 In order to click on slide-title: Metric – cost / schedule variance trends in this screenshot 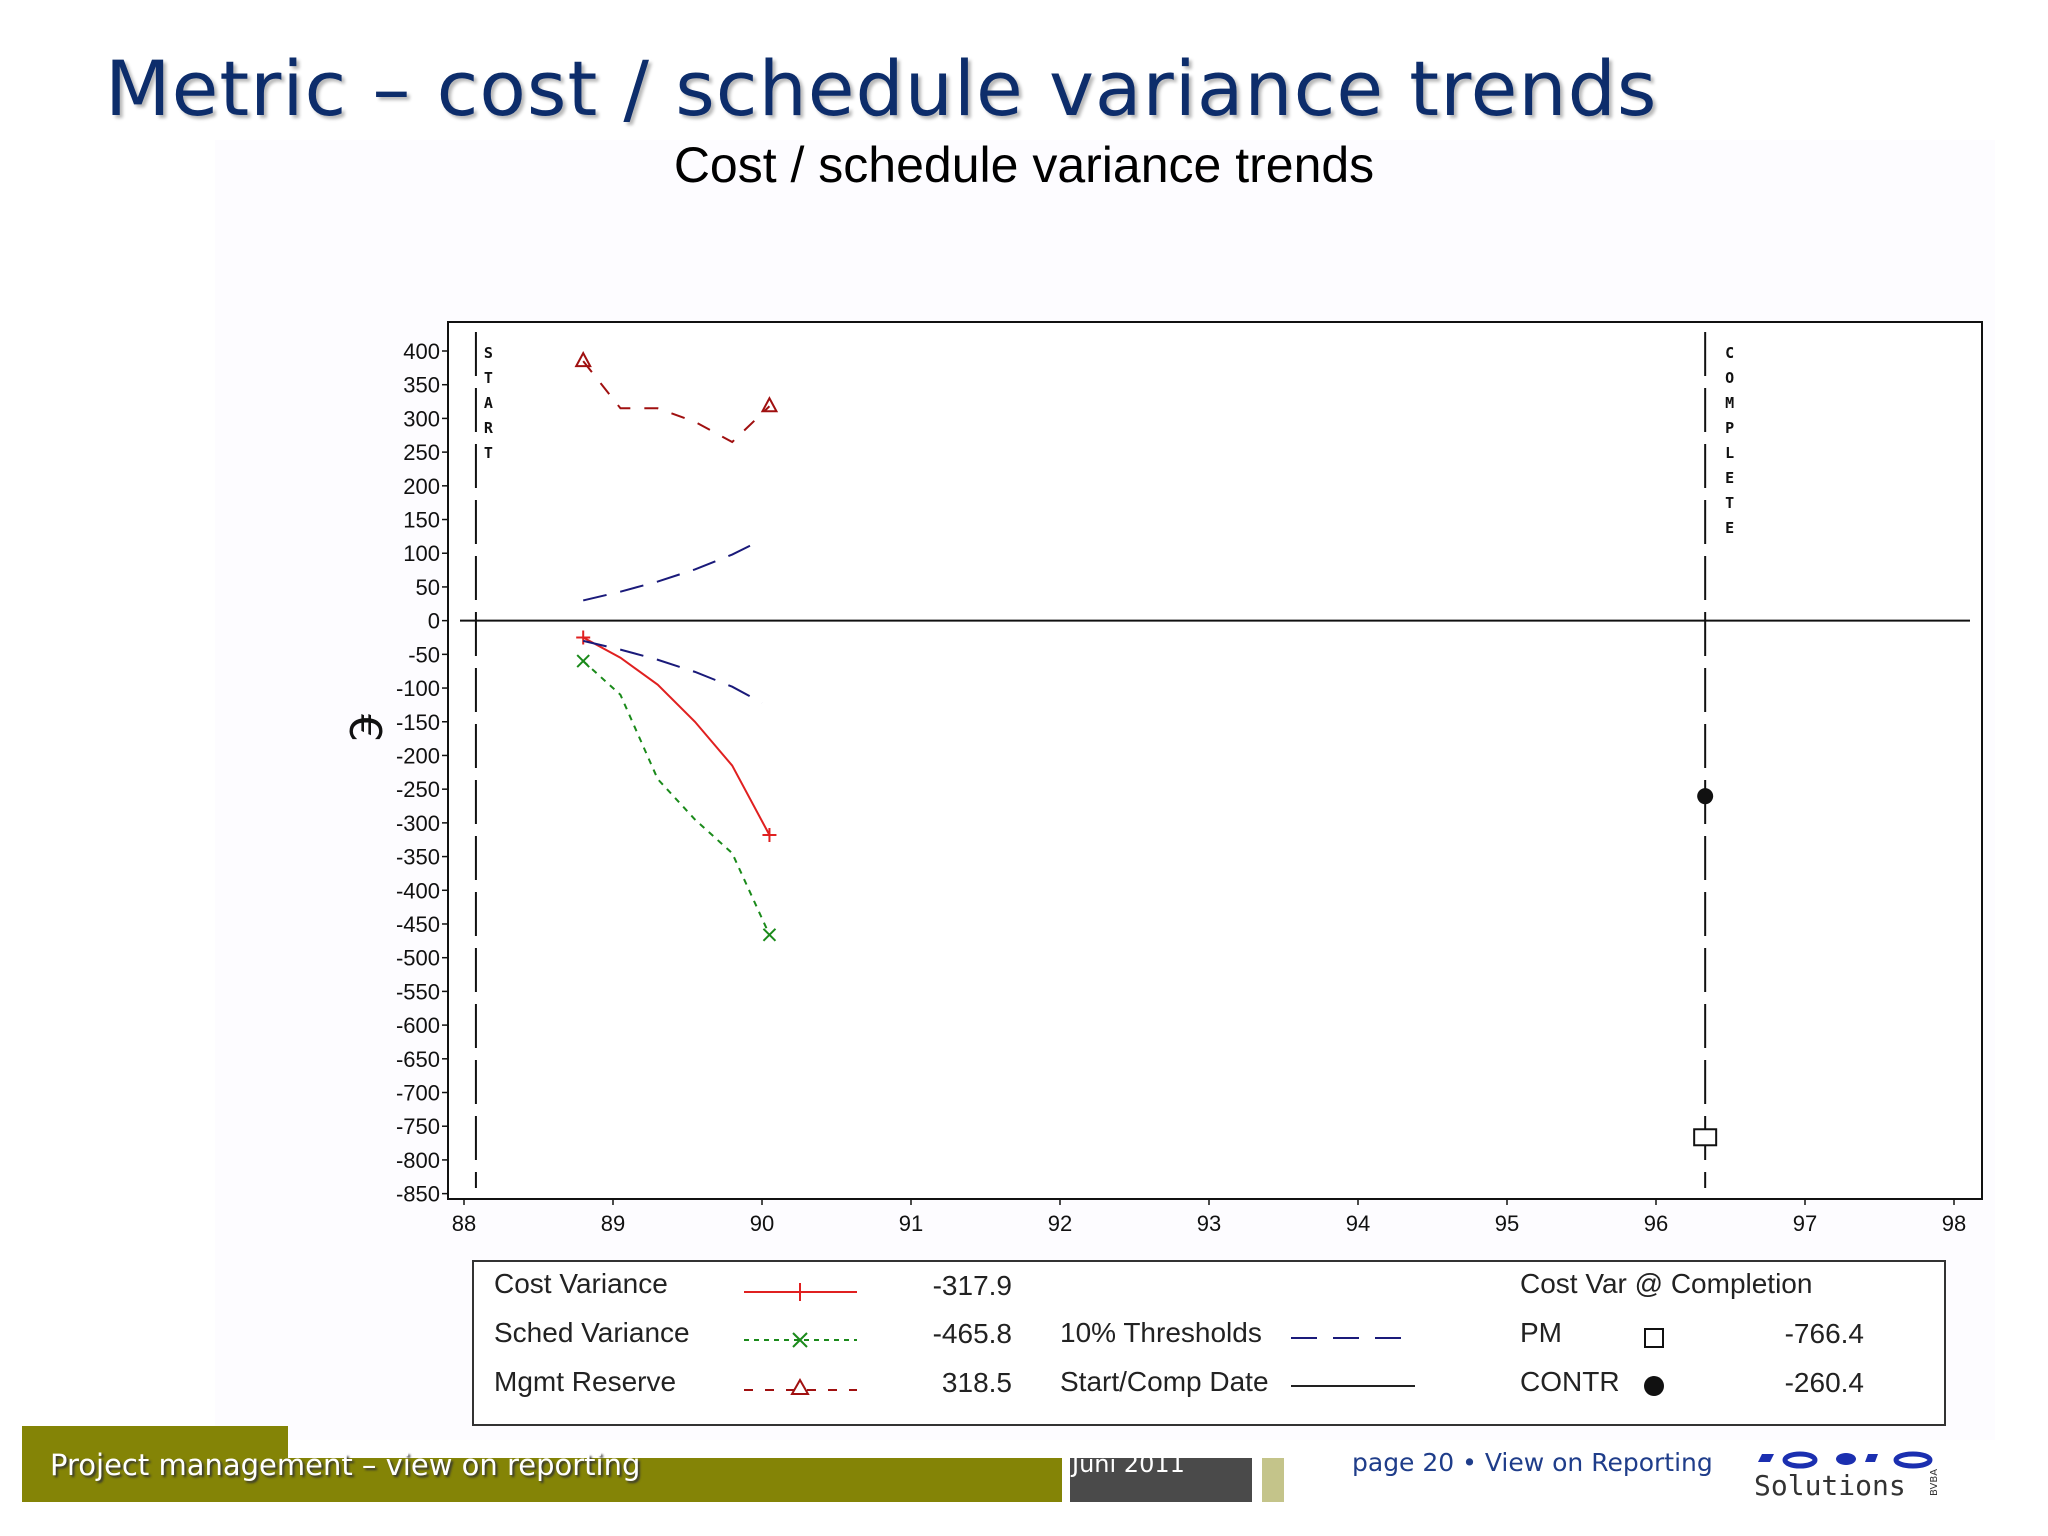, I will do `click(881, 88)`.